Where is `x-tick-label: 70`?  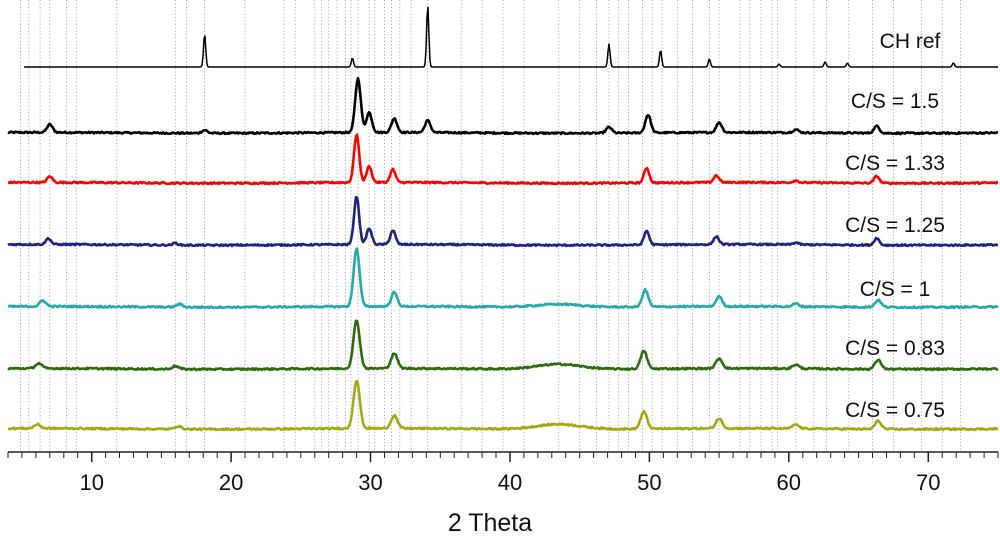 x-tick-label: 70 is located at coordinates (928, 482).